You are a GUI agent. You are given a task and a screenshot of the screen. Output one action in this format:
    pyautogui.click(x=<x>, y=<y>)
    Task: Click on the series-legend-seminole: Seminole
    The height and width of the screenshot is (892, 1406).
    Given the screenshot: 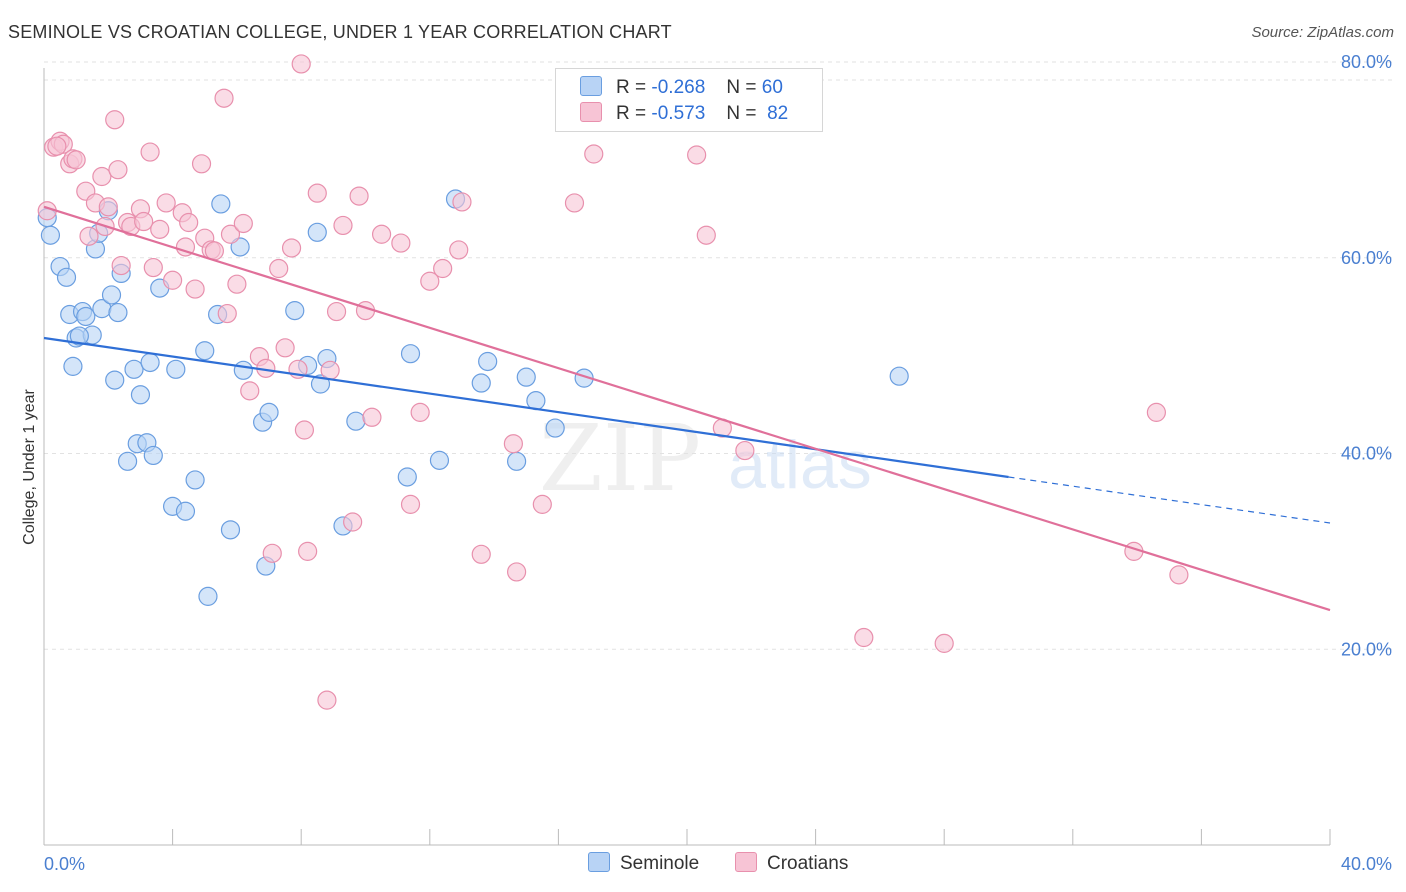 What is the action you would take?
    pyautogui.click(x=643, y=863)
    